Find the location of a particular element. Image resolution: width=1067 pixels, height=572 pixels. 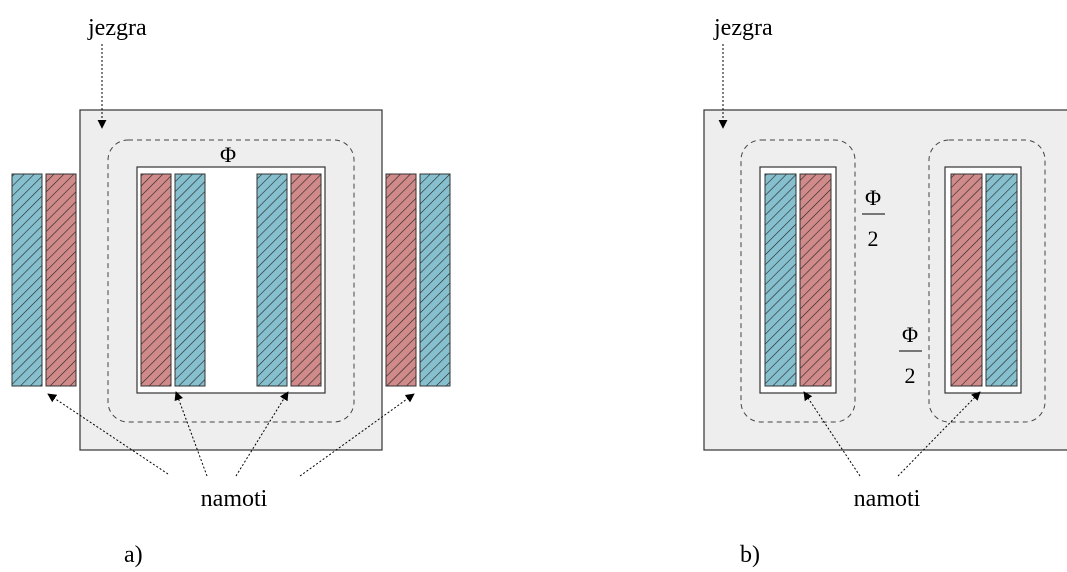

flux-path-b-left is located at coordinates (798, 281).